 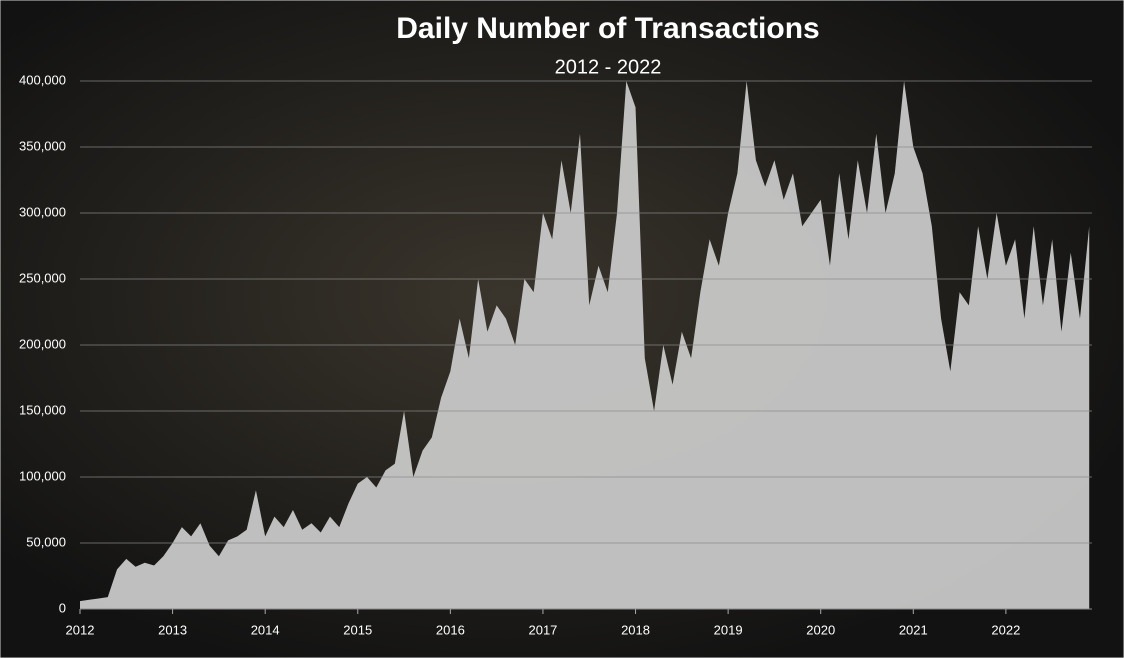 I want to click on y-tick-label: 100,000, so click(x=42, y=475).